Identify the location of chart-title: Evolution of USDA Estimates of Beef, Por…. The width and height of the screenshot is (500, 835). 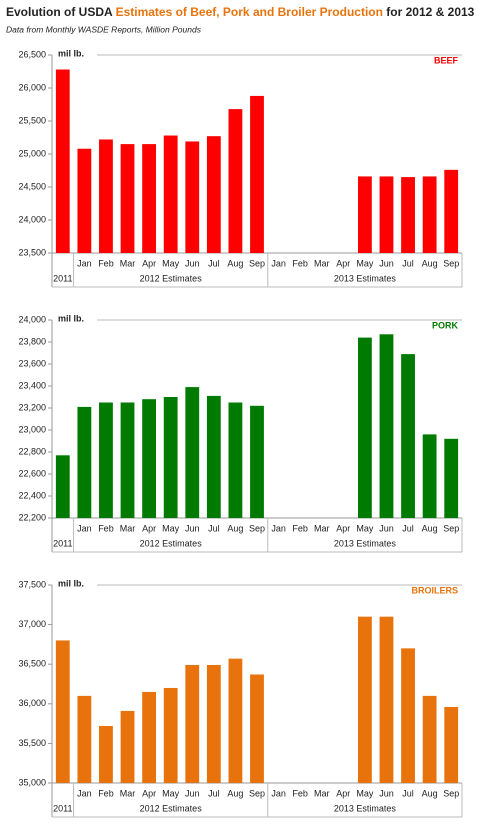
(240, 12).